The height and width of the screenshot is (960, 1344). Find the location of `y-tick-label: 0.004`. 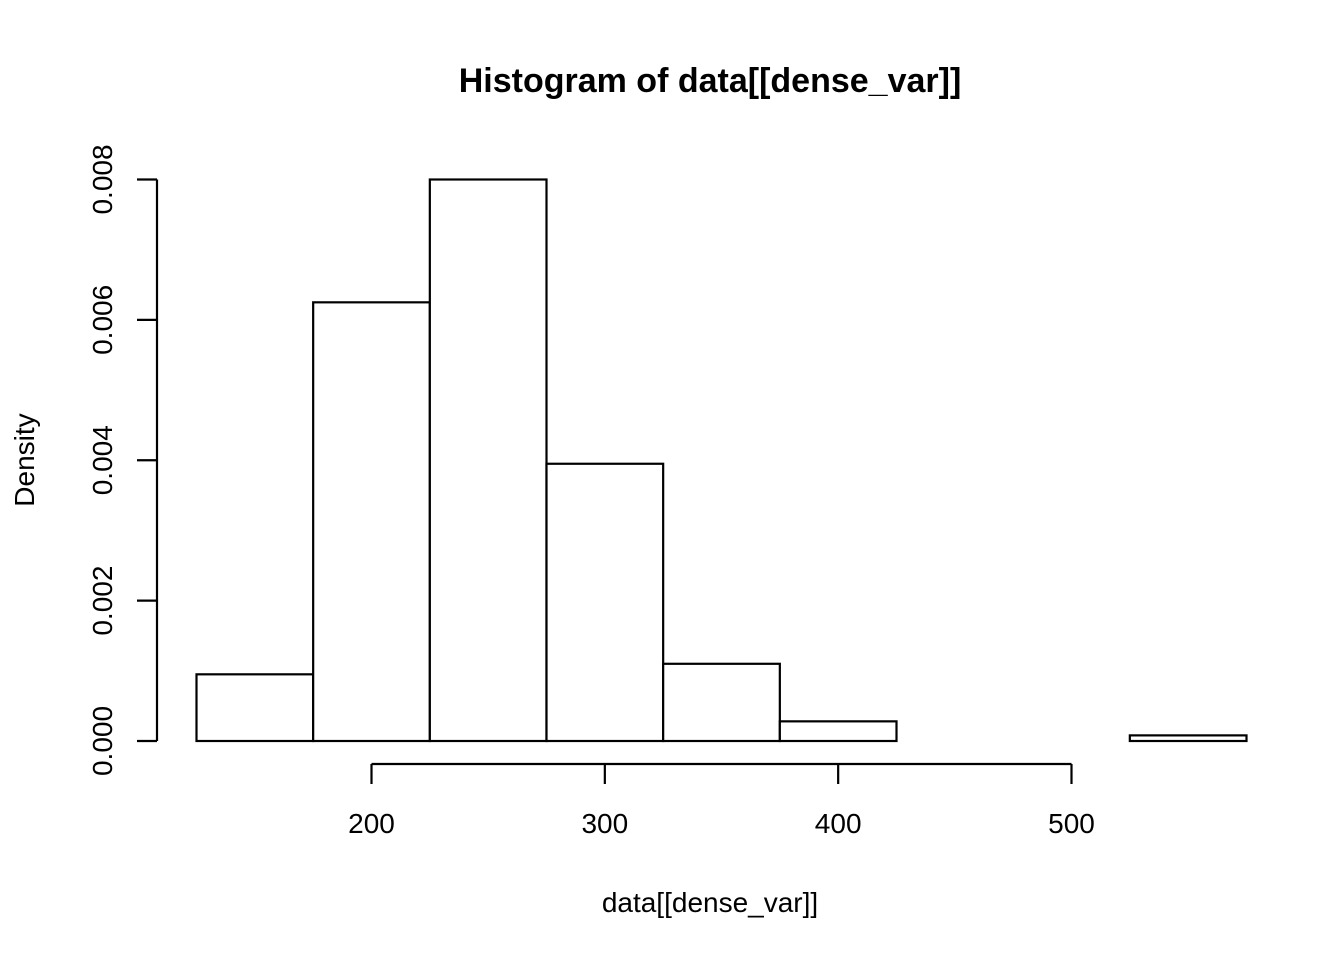

y-tick-label: 0.004 is located at coordinates (102, 460).